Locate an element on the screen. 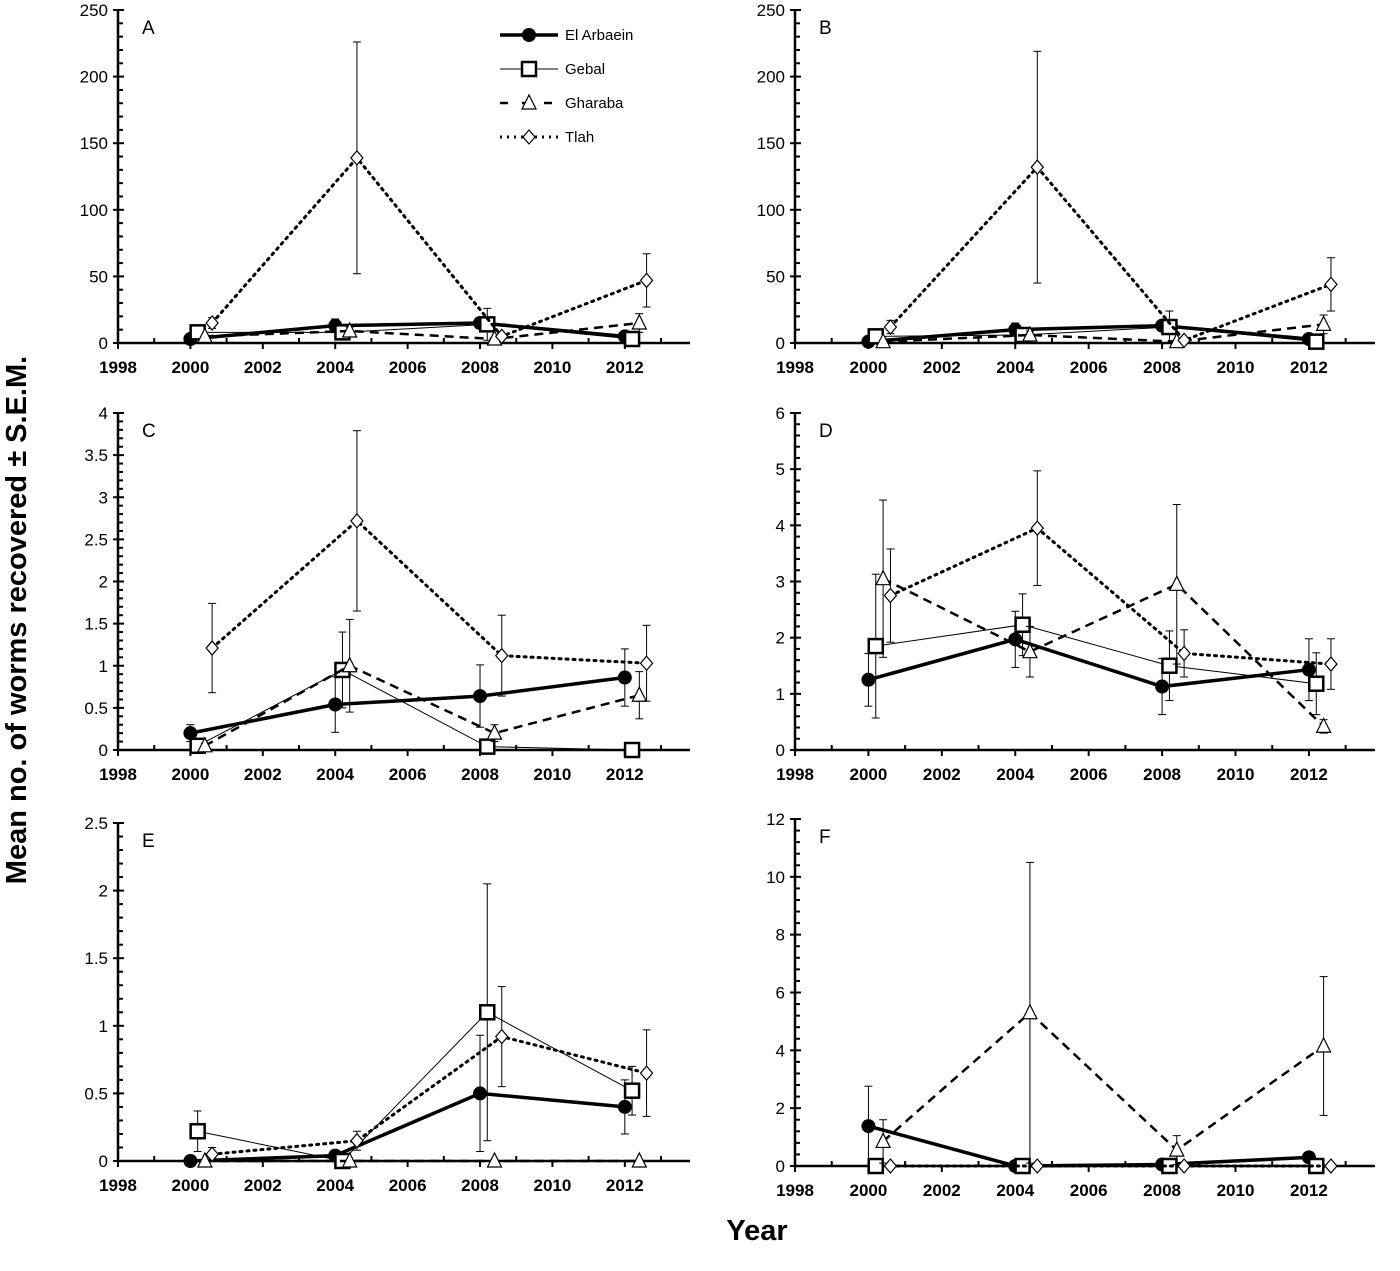 This screenshot has width=1400, height=1271. y-tick-label: 250 is located at coordinates (94, 10).